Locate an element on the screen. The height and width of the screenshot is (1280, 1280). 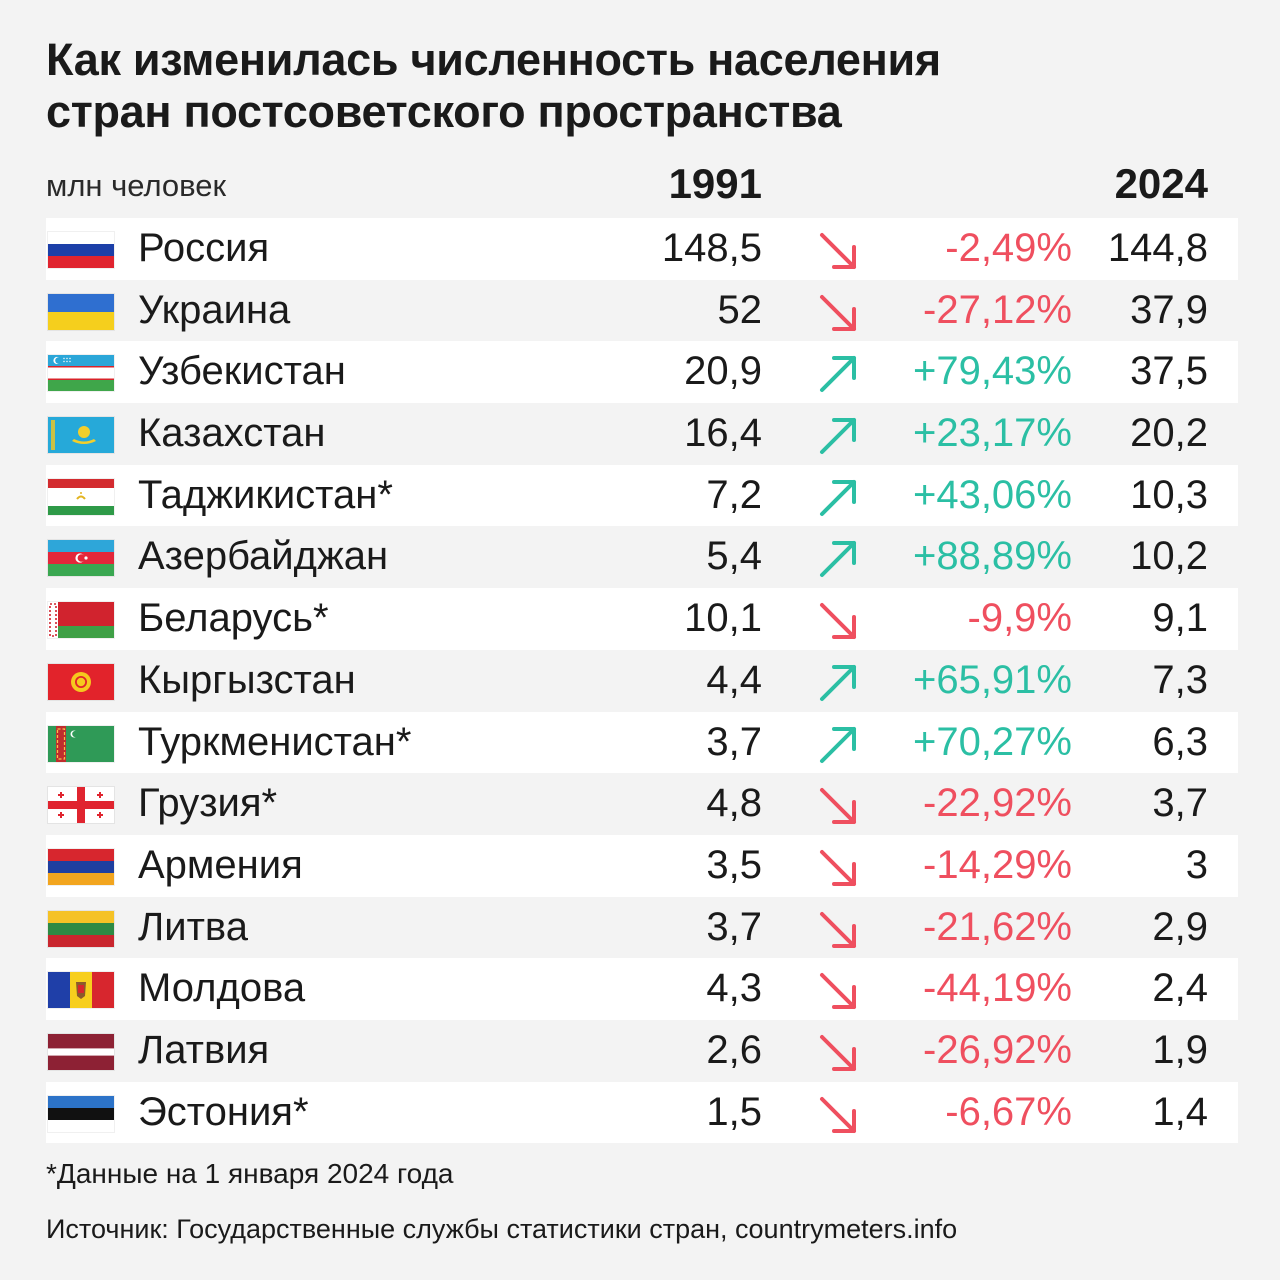
change-percent: -2,49% is located at coordinates (1008, 248).